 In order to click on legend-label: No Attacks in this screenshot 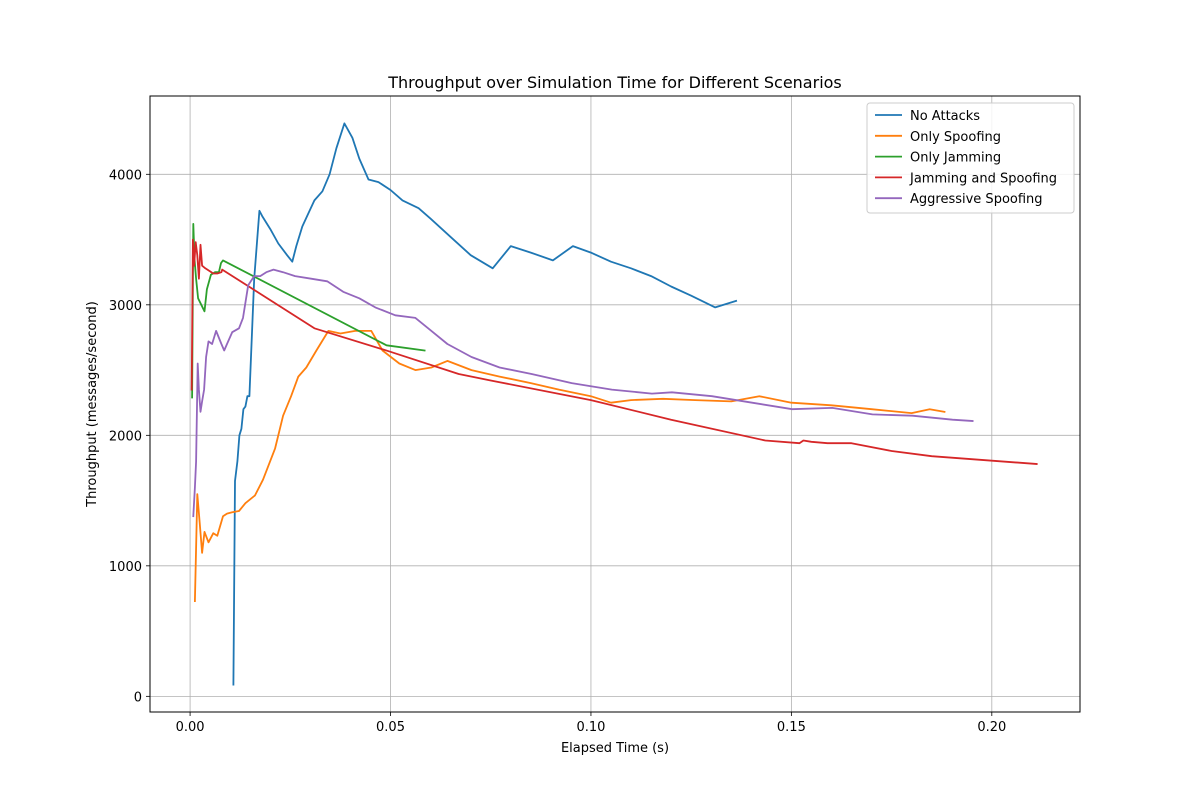, I will do `click(945, 116)`.